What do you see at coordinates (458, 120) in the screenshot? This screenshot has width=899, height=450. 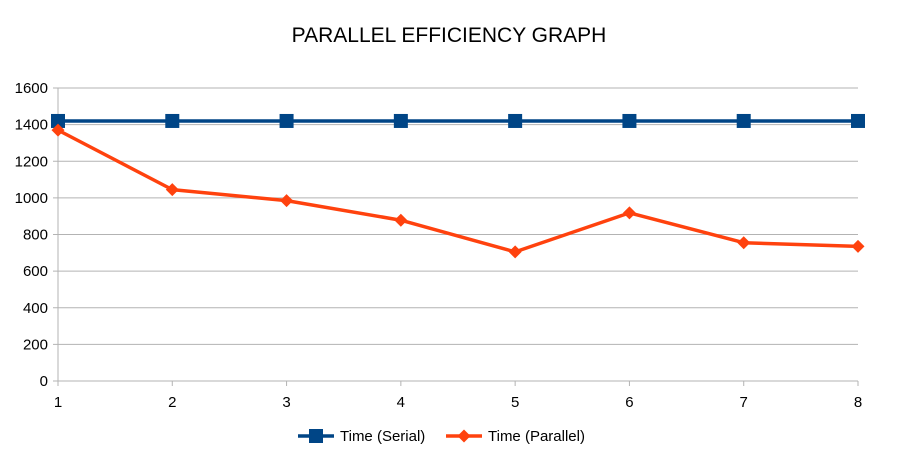 I see `series-serial` at bounding box center [458, 120].